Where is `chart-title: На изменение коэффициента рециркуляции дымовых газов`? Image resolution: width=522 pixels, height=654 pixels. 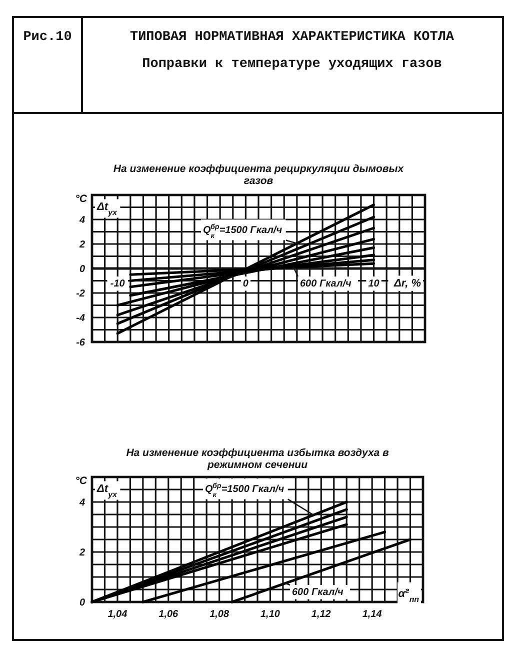 chart-title: На изменение коэффициента рециркуляции дымовых газов is located at coordinates (259, 175).